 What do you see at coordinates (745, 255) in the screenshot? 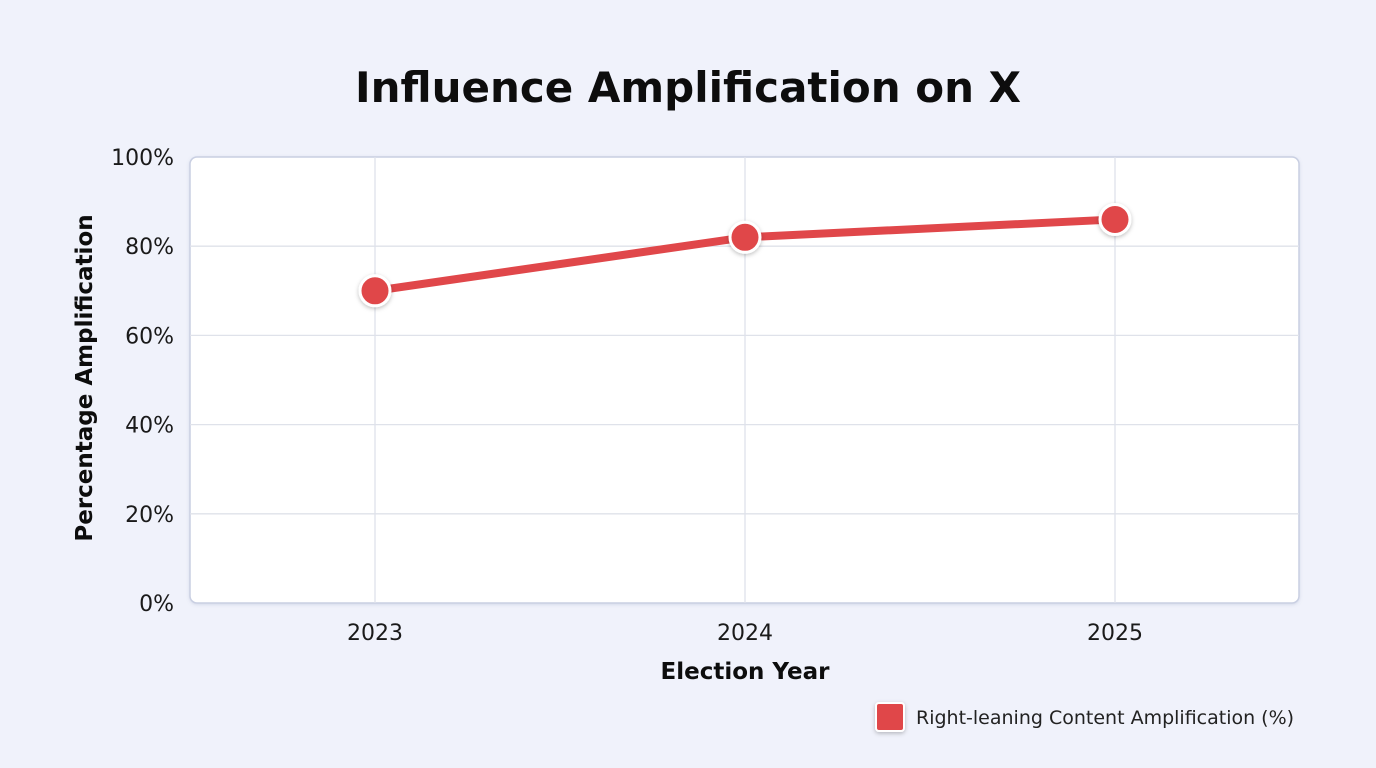
I see `series-layer` at bounding box center [745, 255].